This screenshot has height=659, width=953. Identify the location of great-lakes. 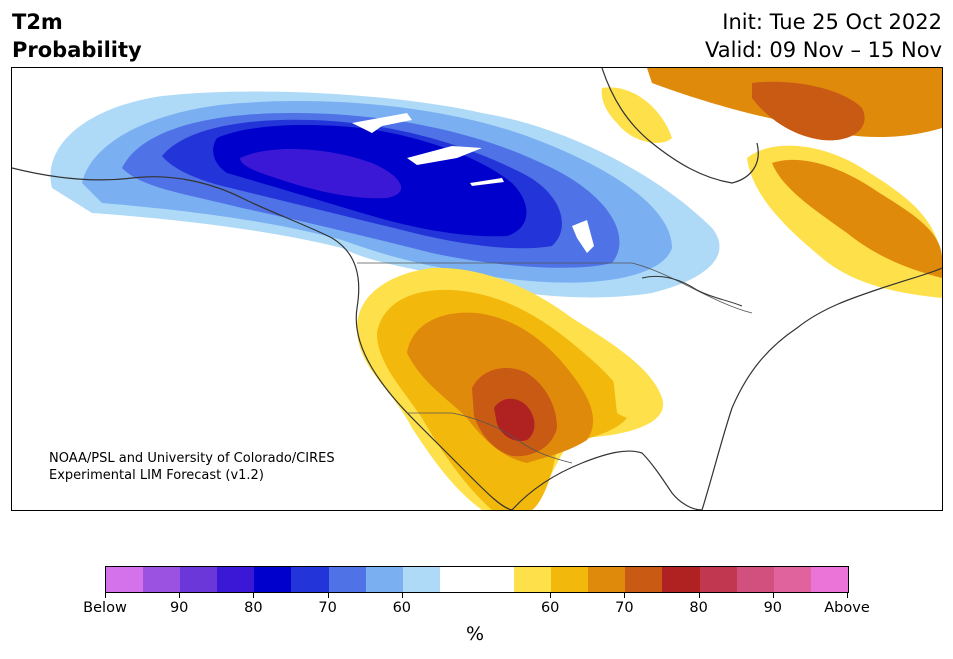
(692, 291).